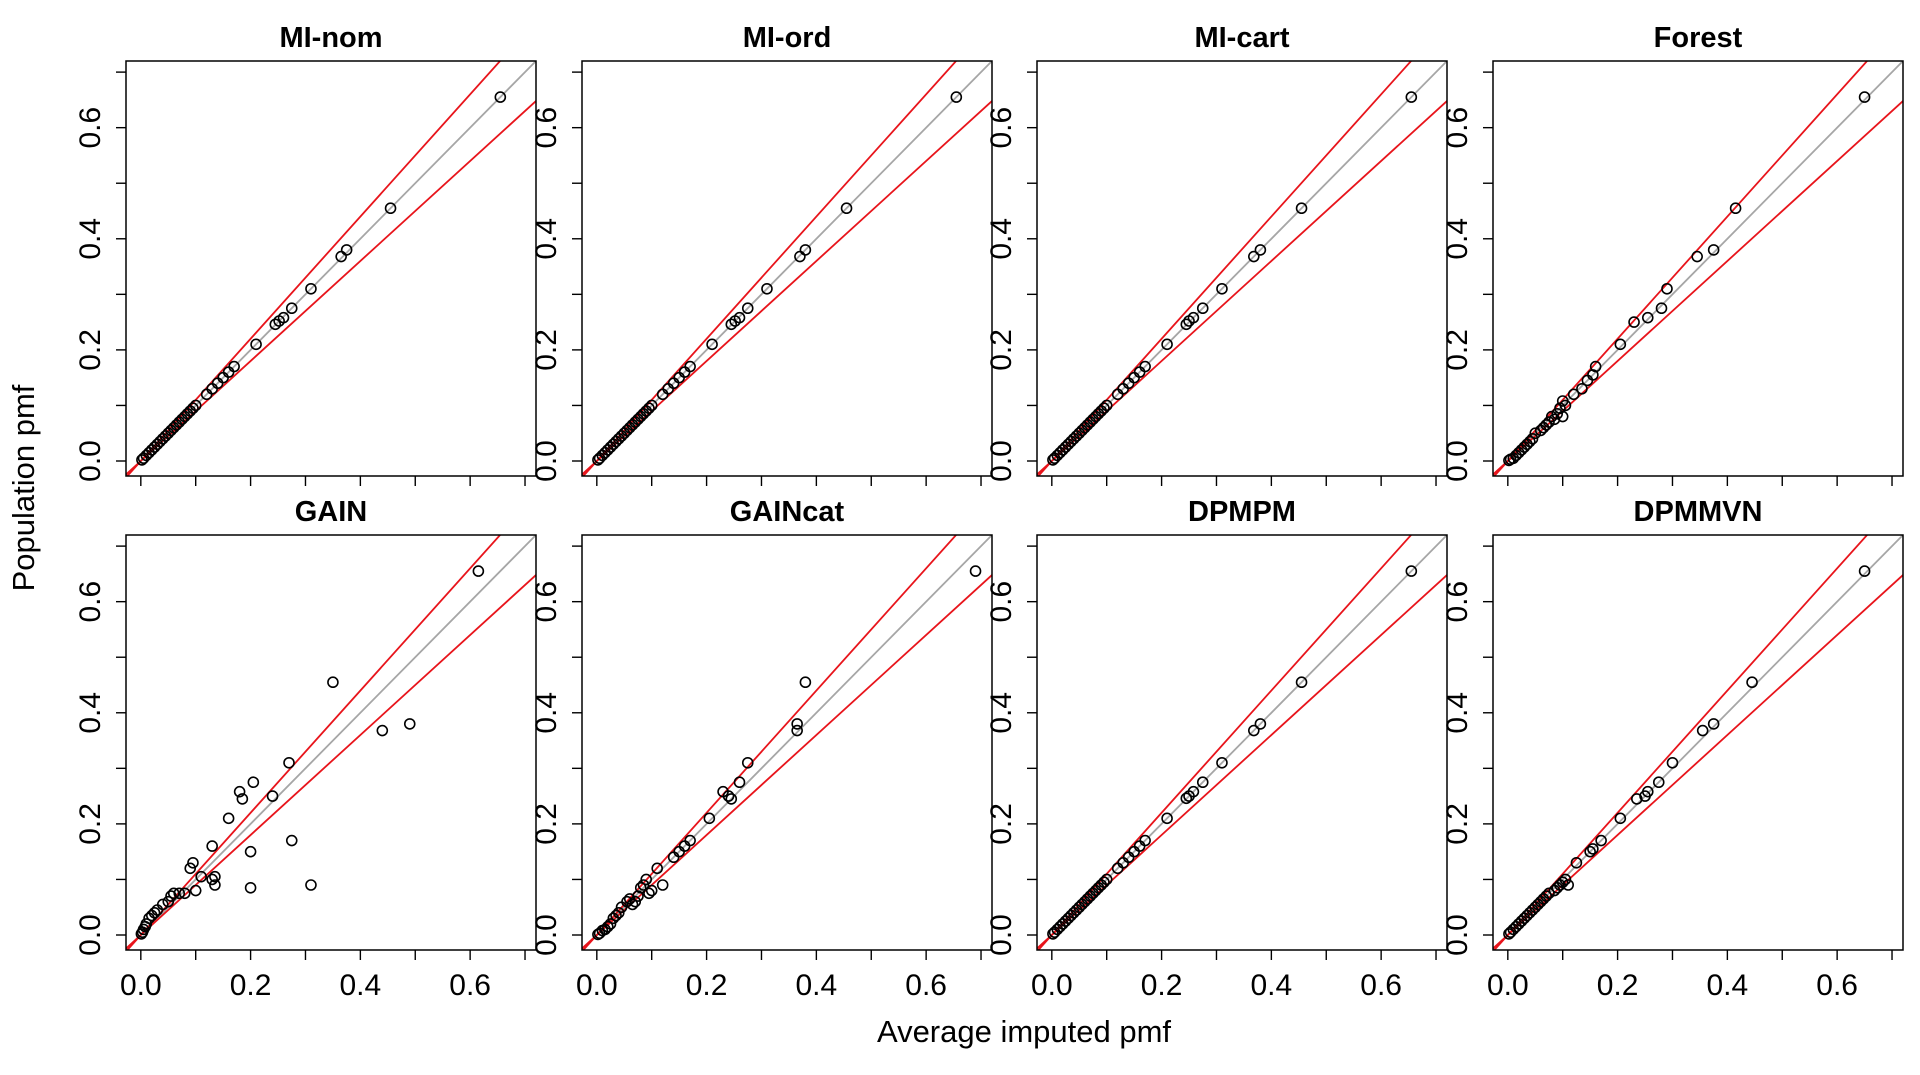  What do you see at coordinates (1241, 38) in the screenshot?
I see `panel-title: MI-cart` at bounding box center [1241, 38].